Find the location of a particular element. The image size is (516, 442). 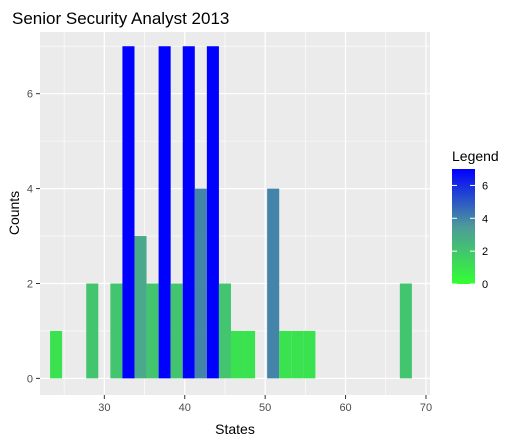

legend-tick-label: 0 is located at coordinates (485, 285).